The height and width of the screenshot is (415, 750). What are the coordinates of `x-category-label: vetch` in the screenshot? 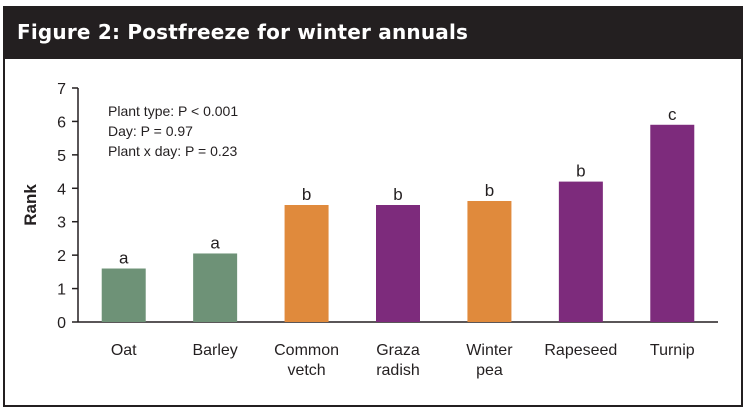 It's located at (306, 370).